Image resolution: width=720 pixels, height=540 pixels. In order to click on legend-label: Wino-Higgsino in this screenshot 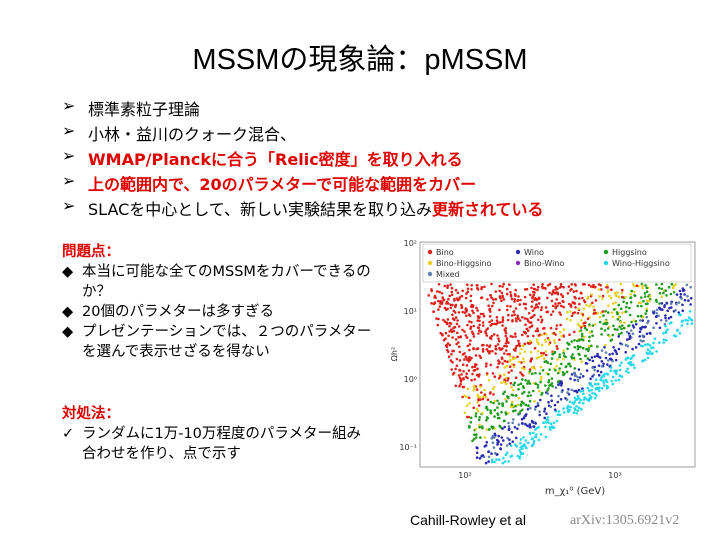, I will do `click(641, 263)`.